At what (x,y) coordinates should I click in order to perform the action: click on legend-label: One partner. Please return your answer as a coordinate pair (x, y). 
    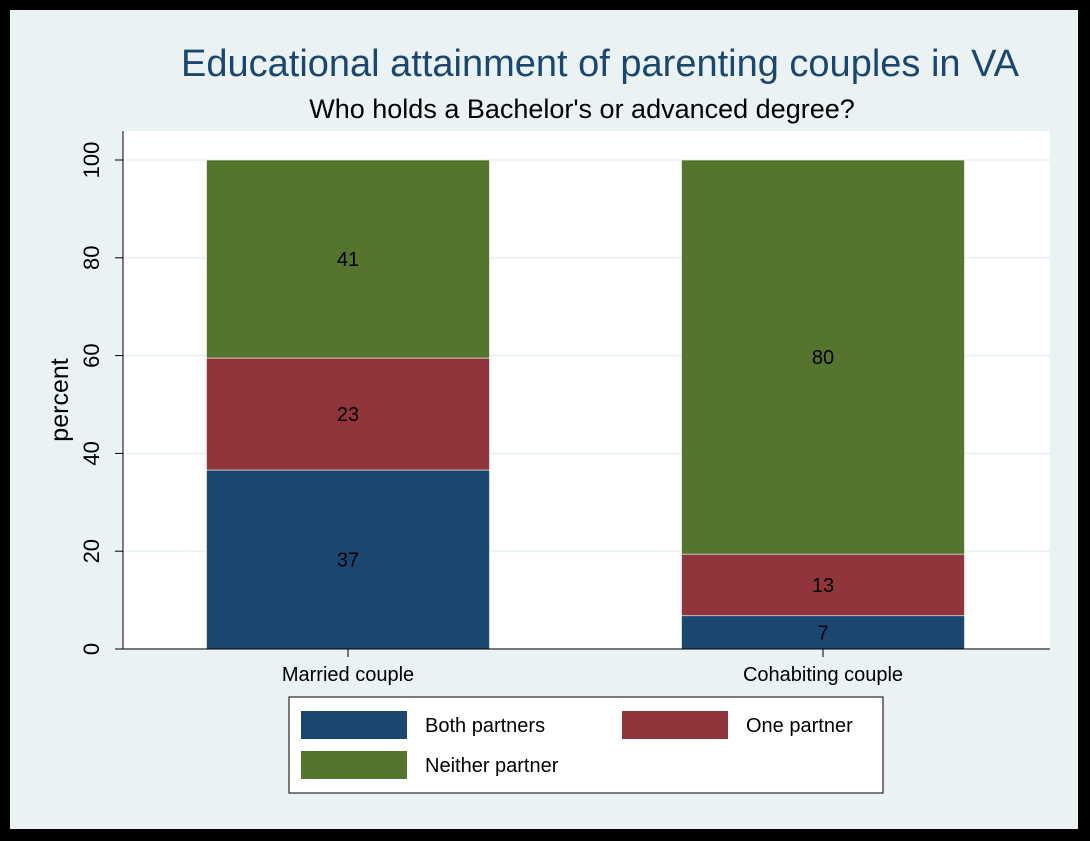
    Looking at the image, I should click on (799, 726).